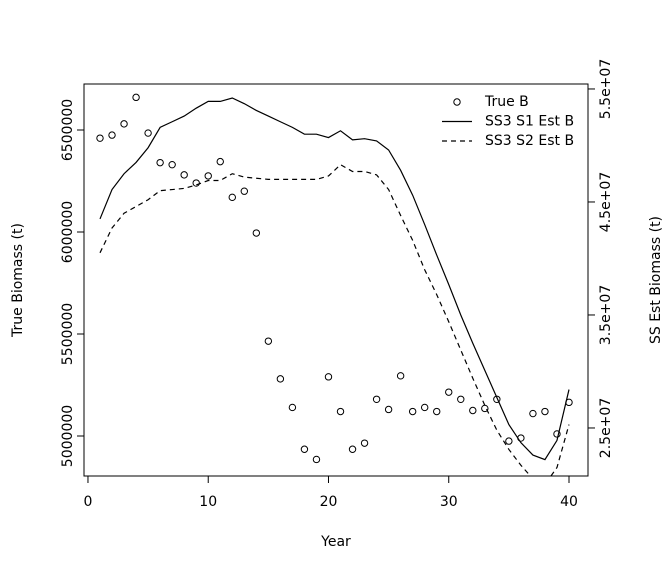  Describe the element at coordinates (506, 102) in the screenshot. I see `legend-label: True B` at that location.